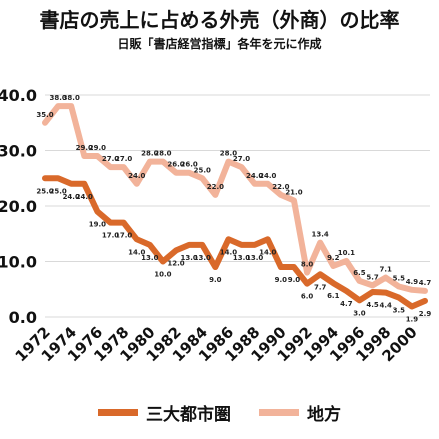 Image resolution: width=439 pixels, height=439 pixels. Describe the element at coordinates (333, 296) in the screenshot. I see `data-label-urban: 6.1` at that location.